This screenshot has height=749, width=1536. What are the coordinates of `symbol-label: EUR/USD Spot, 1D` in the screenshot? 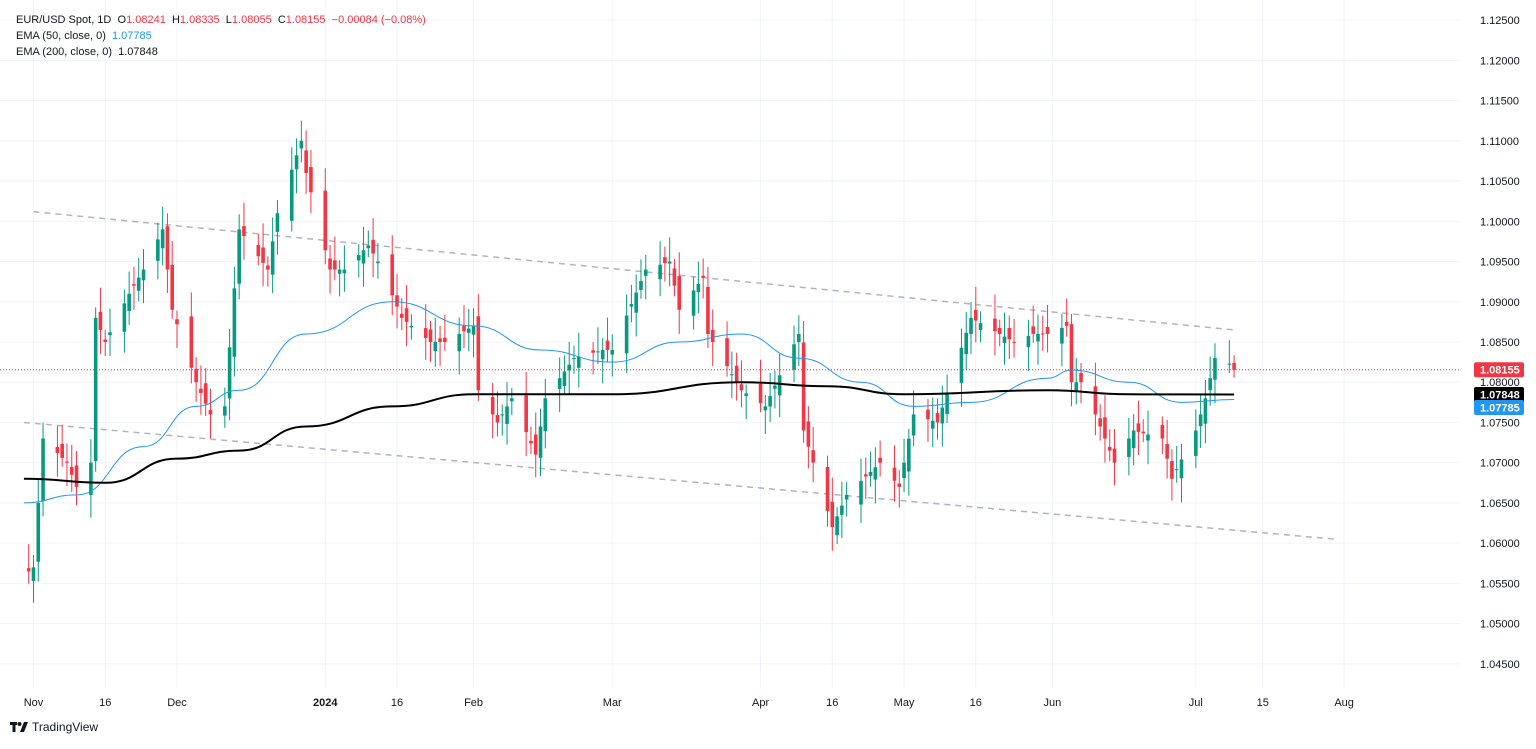 It's located at (64, 20).